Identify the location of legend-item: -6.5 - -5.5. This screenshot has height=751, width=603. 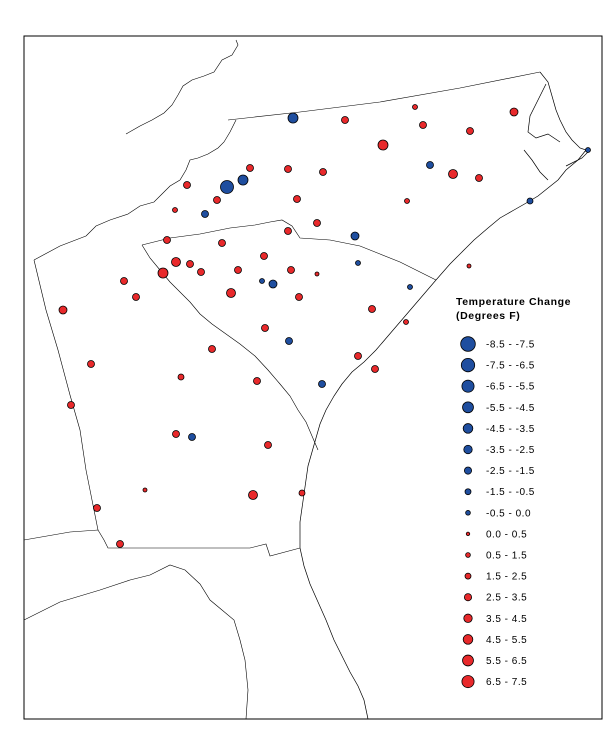
(498, 386).